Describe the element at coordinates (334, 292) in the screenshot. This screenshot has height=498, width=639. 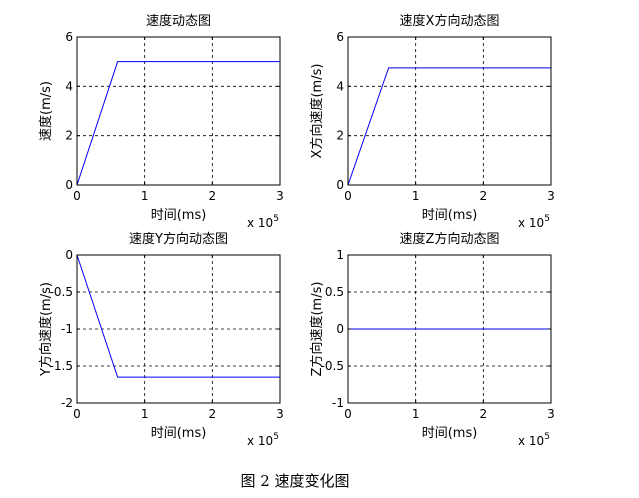
I see `y-tick-label: 0.5` at that location.